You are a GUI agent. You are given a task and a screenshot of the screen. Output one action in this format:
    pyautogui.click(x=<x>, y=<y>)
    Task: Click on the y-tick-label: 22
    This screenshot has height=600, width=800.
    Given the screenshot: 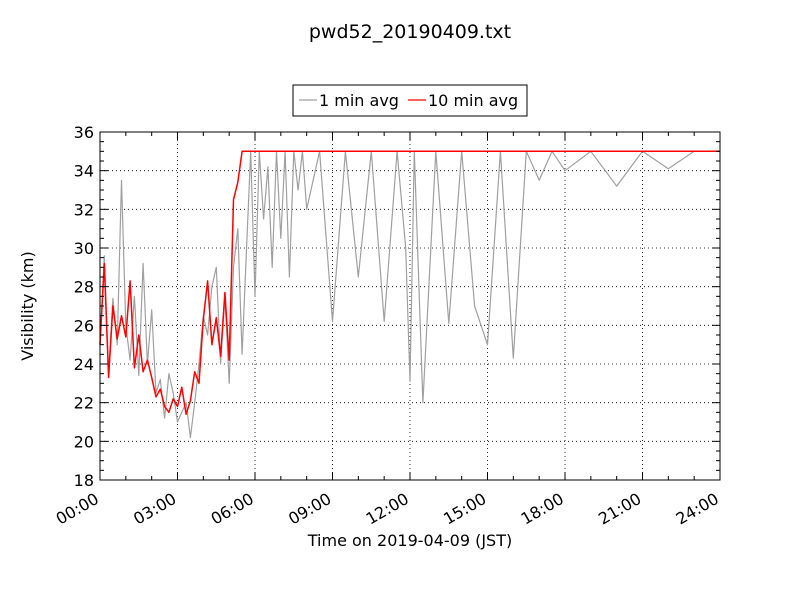 What is the action you would take?
    pyautogui.click(x=84, y=403)
    